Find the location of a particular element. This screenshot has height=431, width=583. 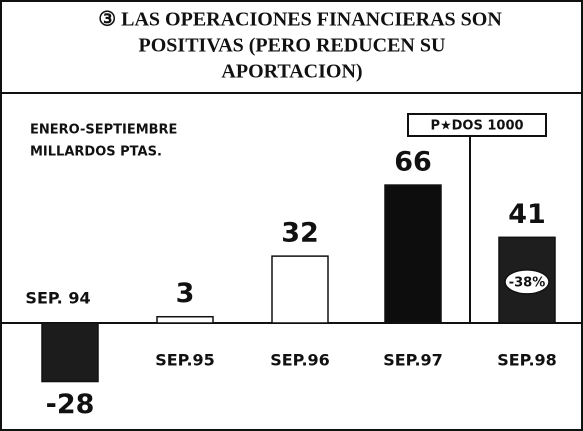

source-box is located at coordinates (477, 125).